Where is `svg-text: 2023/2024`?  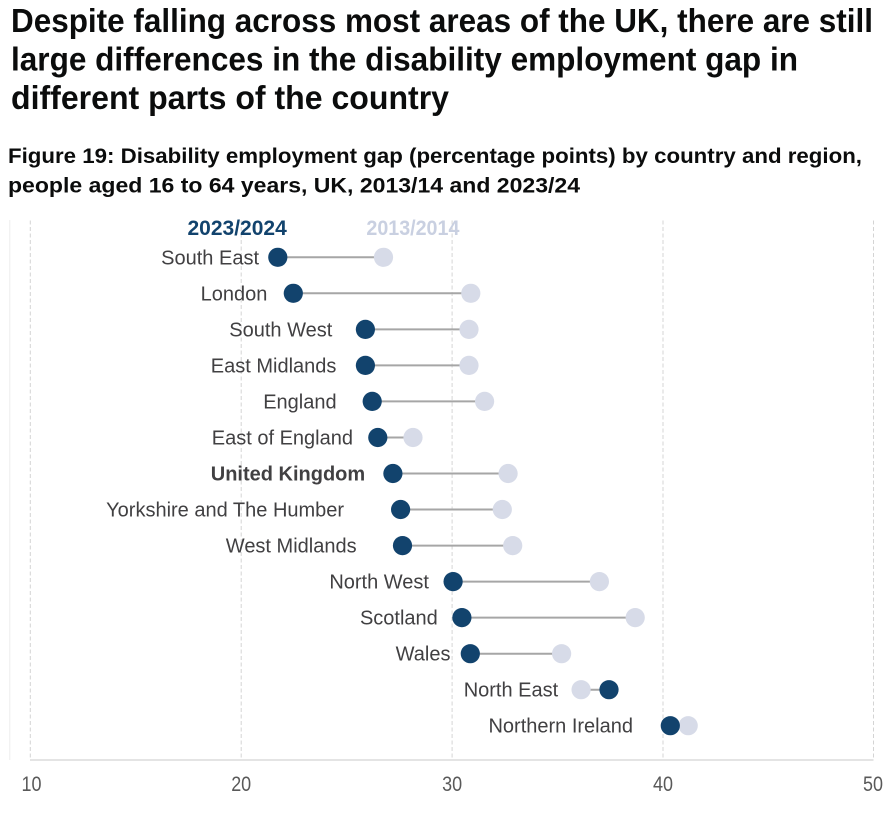 svg-text: 2023/2024 is located at coordinates (238, 228).